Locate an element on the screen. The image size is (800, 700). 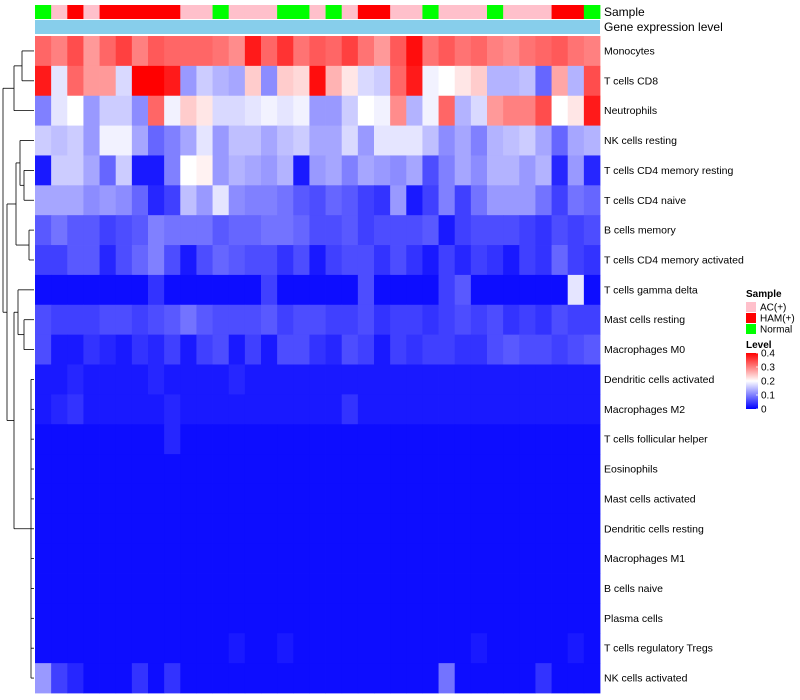
sample-annotation-label: Sample is located at coordinates (624, 12).